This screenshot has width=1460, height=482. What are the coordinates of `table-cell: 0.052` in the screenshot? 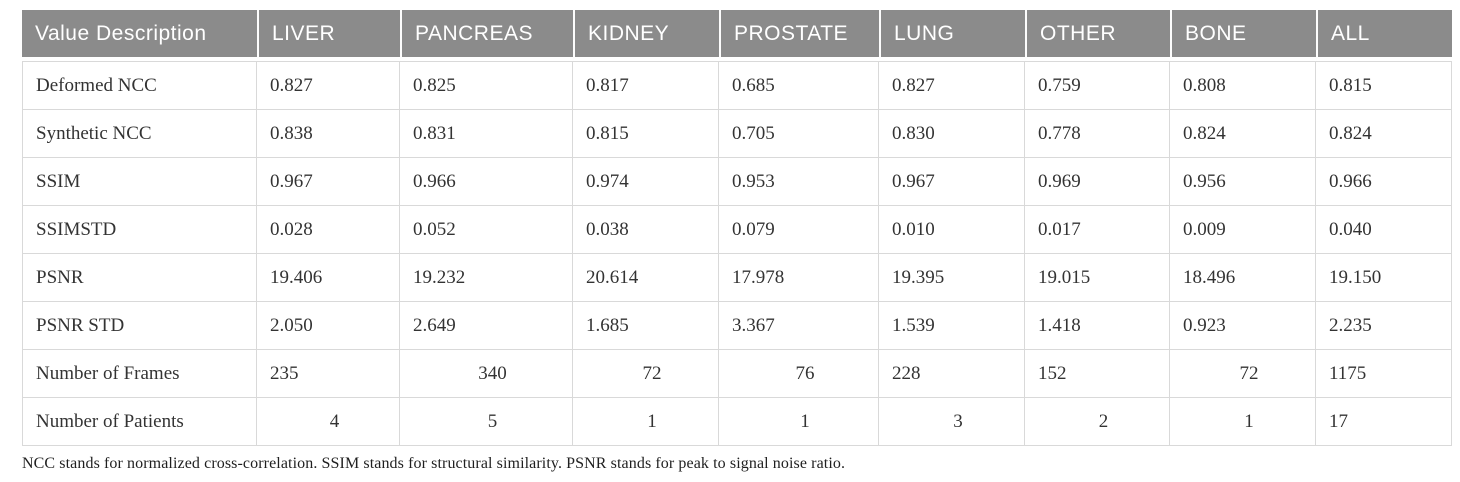 It's located at (486, 230).